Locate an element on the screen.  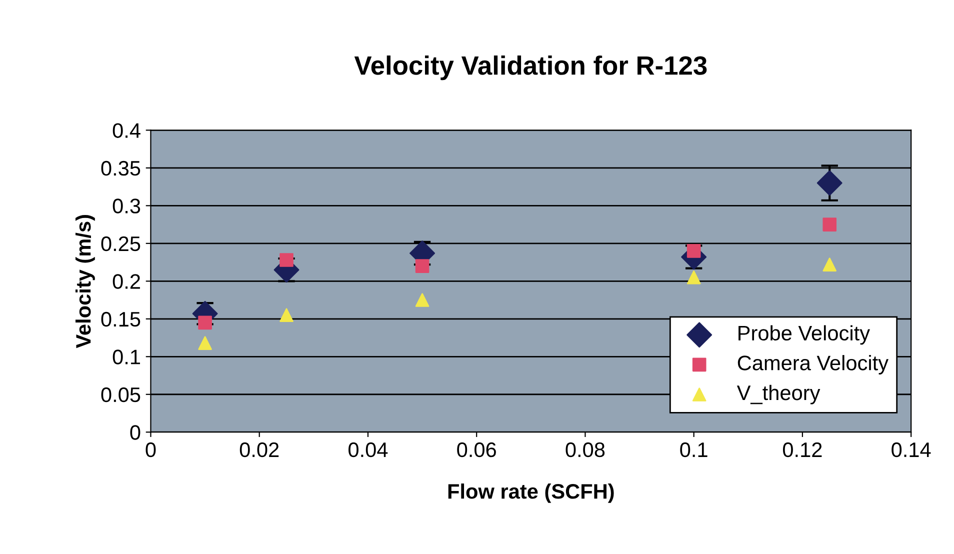
y-axis-title: Velocity (m/s) is located at coordinates (85, 281).